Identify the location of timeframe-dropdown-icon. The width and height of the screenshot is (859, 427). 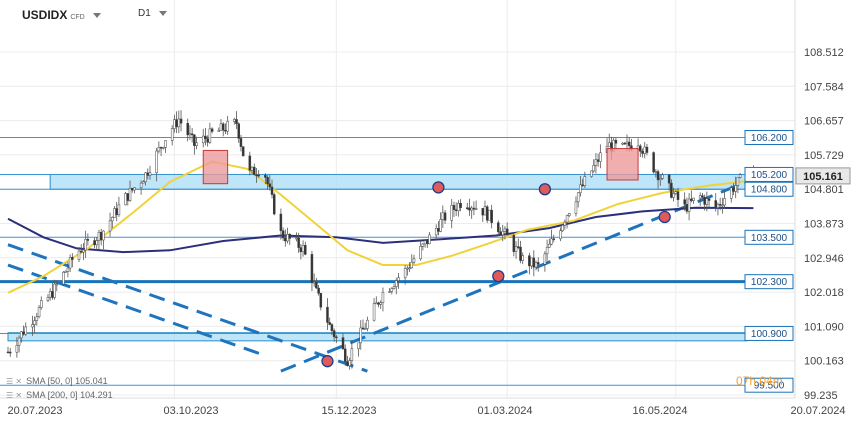
(162, 13).